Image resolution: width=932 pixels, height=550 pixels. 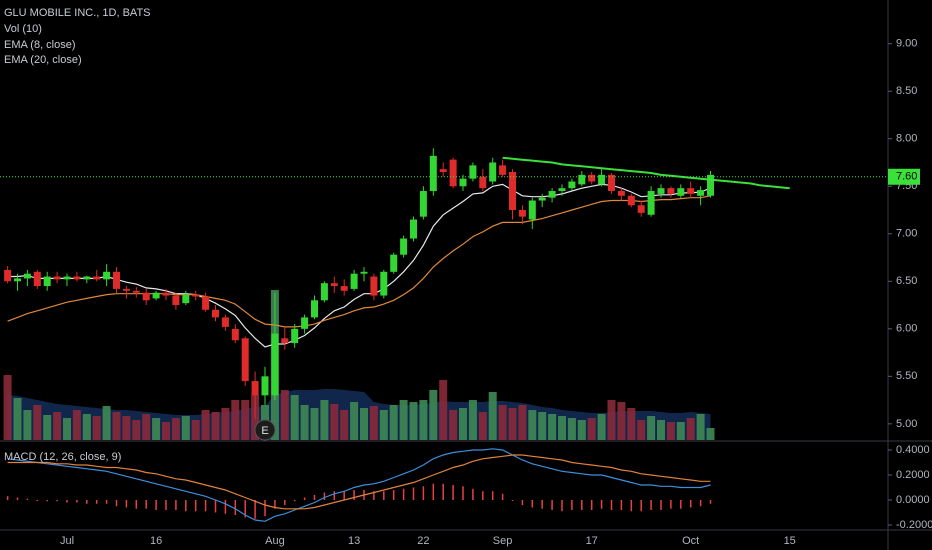 What do you see at coordinates (62, 457) in the screenshot?
I see `macd-legend: MACD (12, 26, close, 9)` at bounding box center [62, 457].